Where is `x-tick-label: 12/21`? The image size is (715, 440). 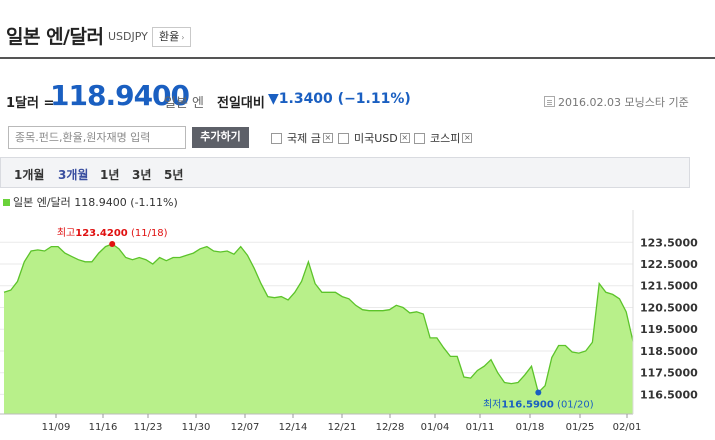 x-tick-label: 12/21 is located at coordinates (342, 427).